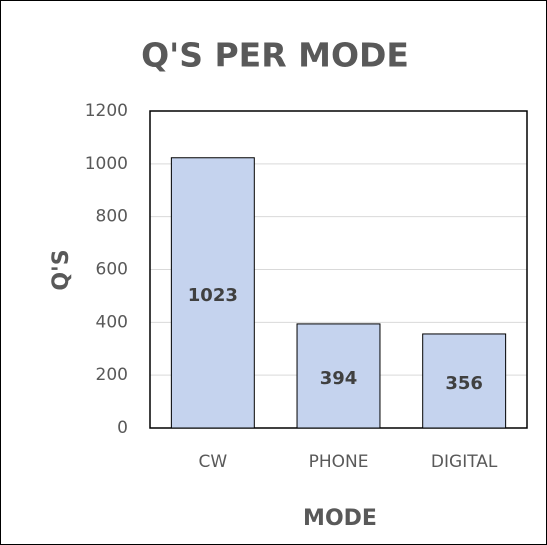  What do you see at coordinates (275, 55) in the screenshot?
I see `chart-title: Q'S PER MODE` at bounding box center [275, 55].